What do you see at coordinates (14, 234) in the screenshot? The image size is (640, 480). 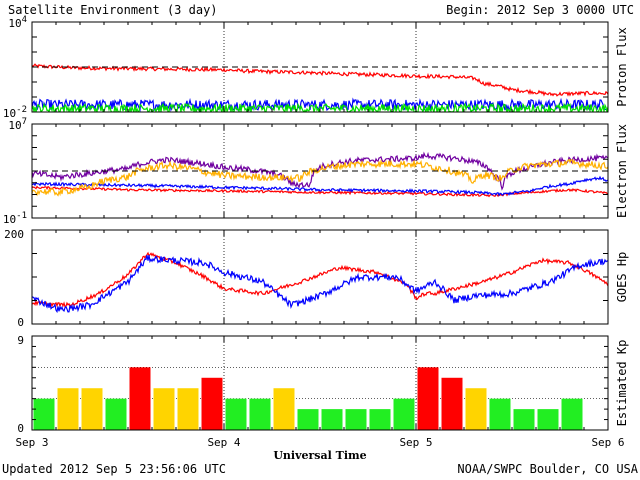 I see `y-tick-label: 200` at bounding box center [14, 234].